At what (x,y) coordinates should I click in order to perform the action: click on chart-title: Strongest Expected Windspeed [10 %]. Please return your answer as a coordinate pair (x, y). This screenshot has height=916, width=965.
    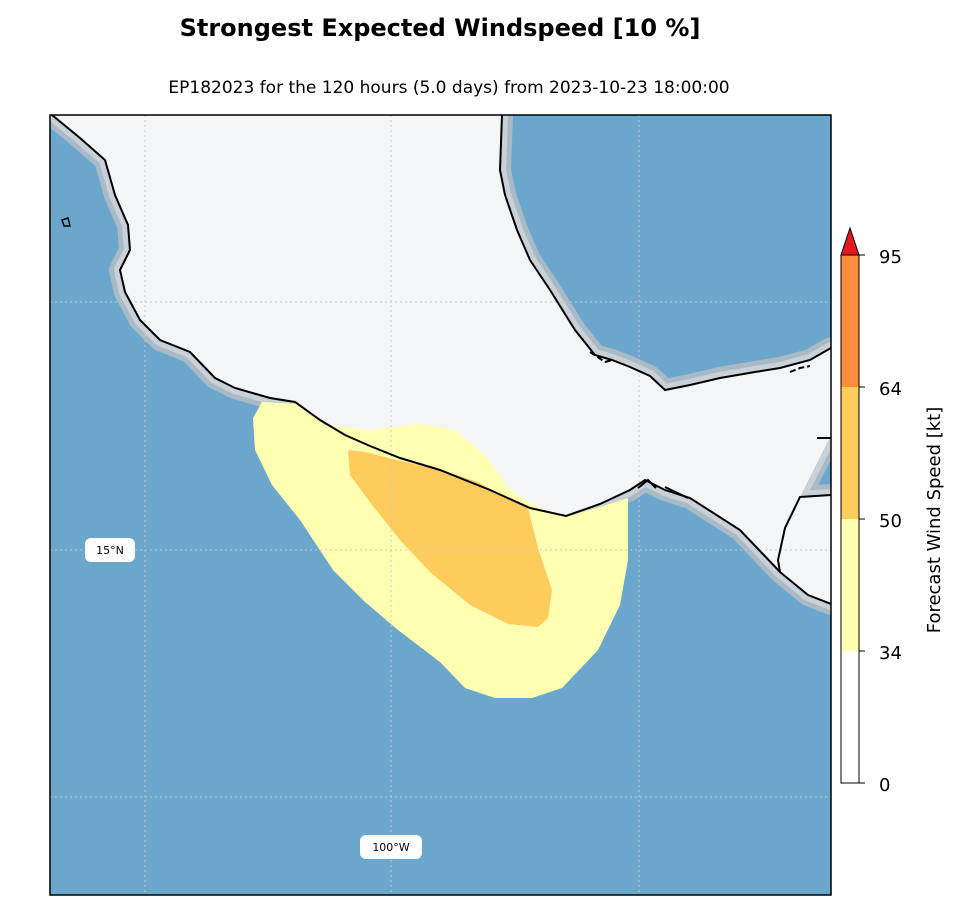
    Looking at the image, I should click on (440, 28).